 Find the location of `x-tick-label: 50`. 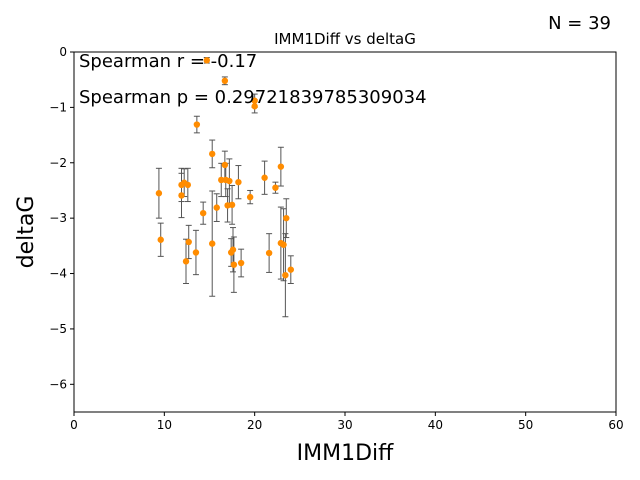

x-tick-label: 50 is located at coordinates (525, 425).